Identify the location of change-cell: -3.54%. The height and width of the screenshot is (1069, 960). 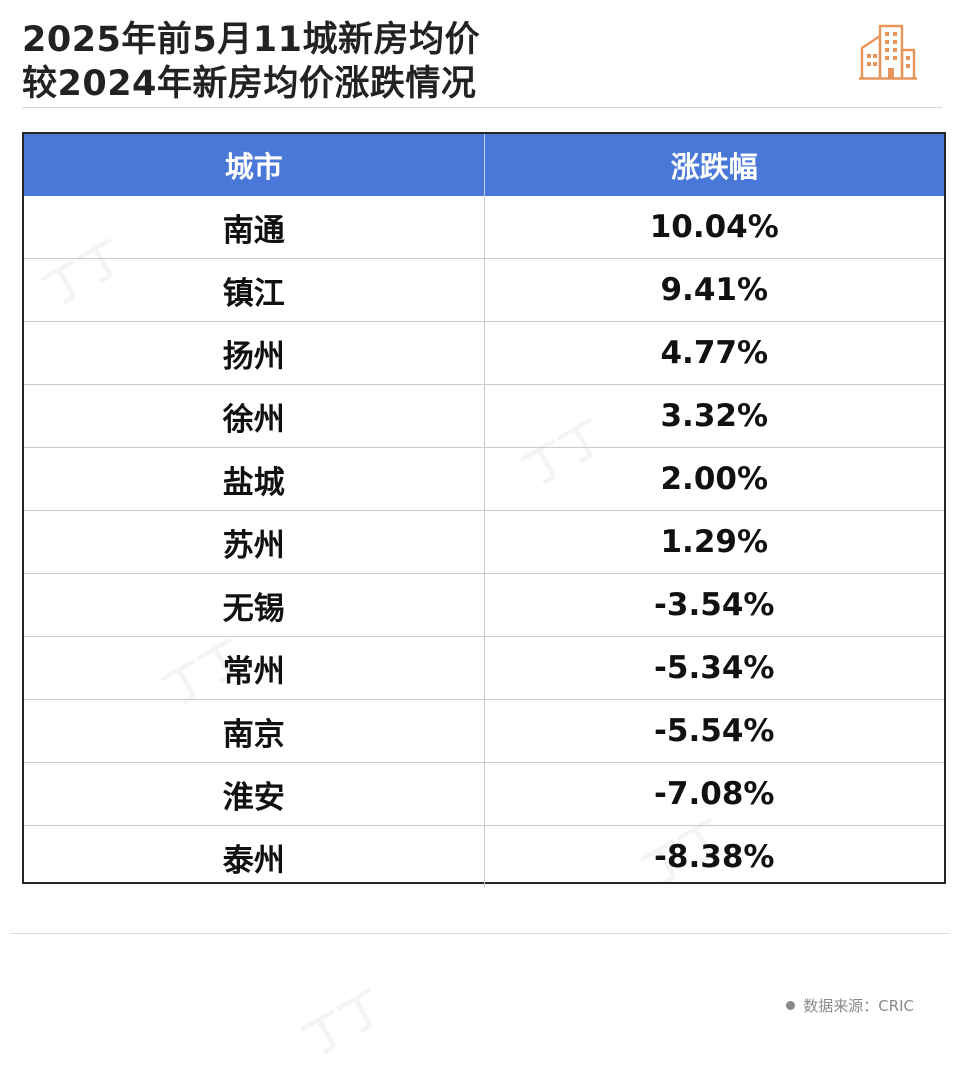
(714, 605).